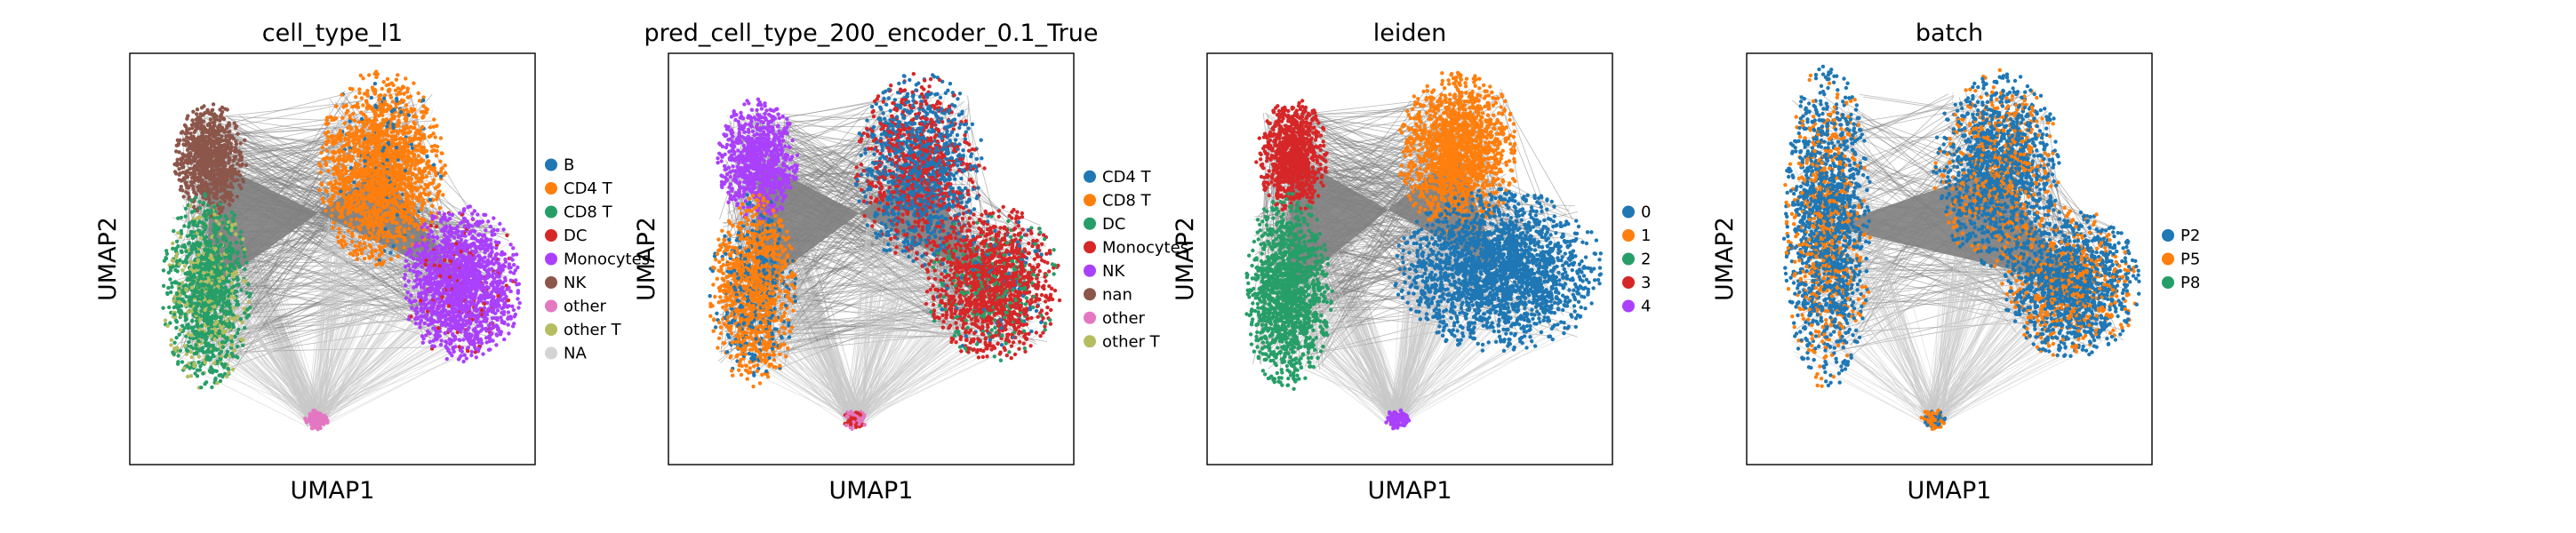 The width and height of the screenshot is (2576, 533). What do you see at coordinates (270, 390) in the screenshot?
I see `edge-line` at bounding box center [270, 390].